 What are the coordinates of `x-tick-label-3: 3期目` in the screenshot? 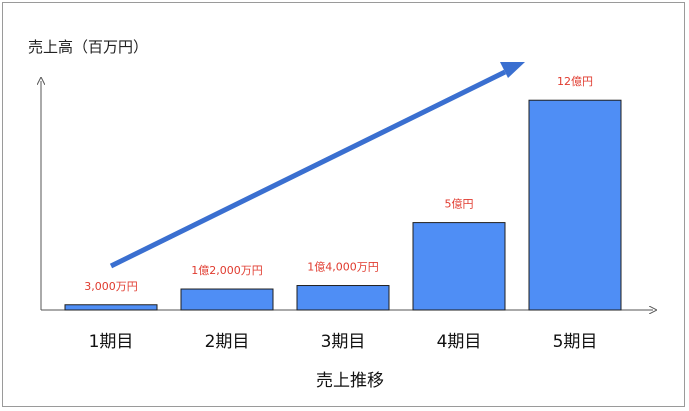 It's located at (343, 342).